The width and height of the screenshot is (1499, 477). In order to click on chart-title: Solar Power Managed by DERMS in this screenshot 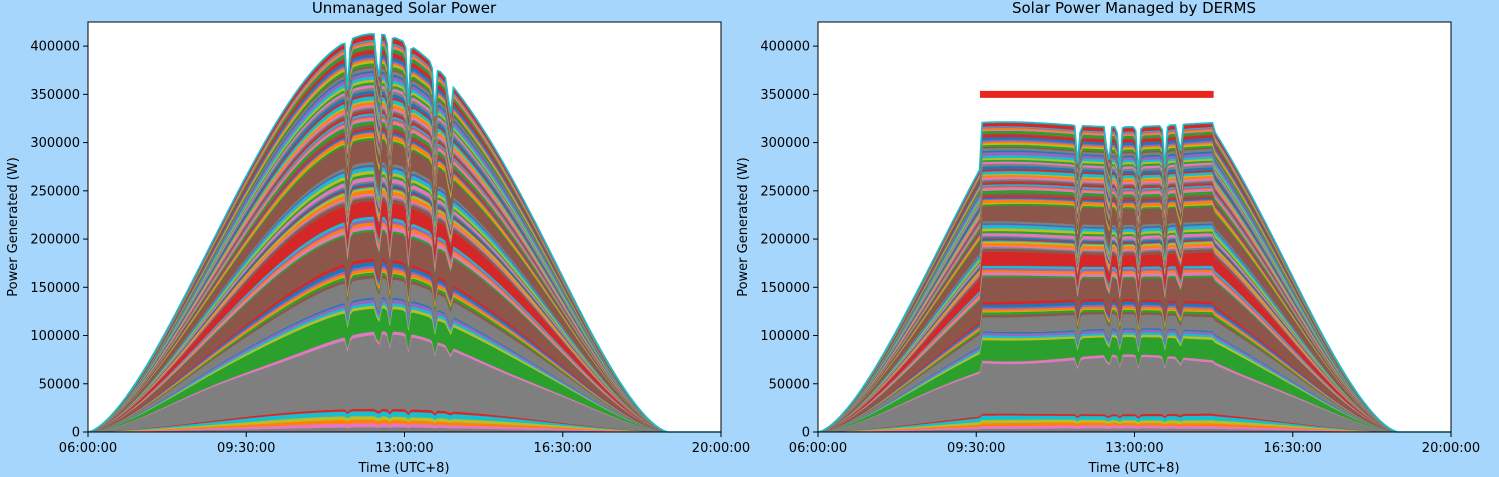, I will do `click(1134, 8)`.